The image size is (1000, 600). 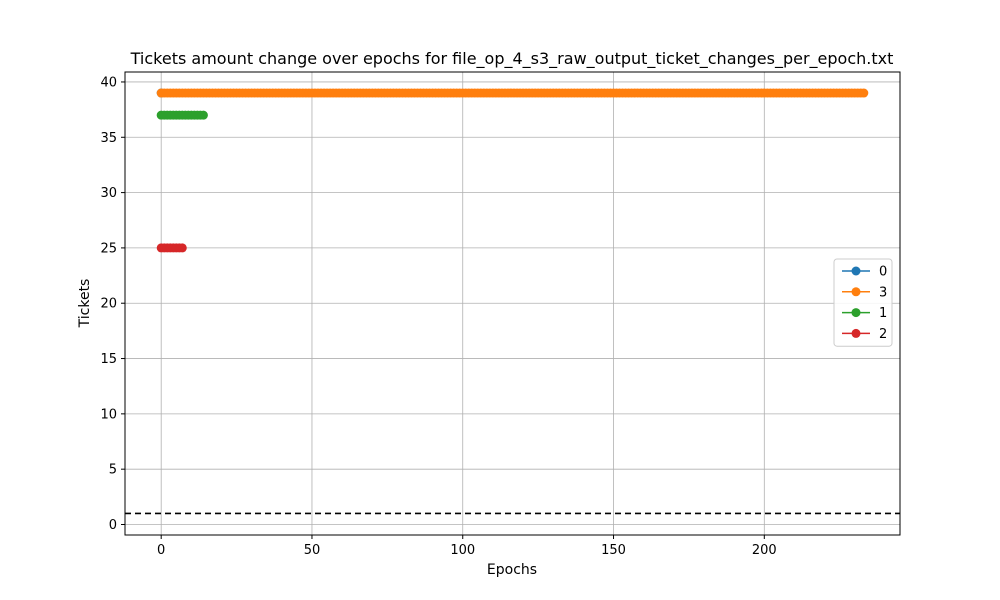 I want to click on y-tick-label: 35, so click(x=108, y=138).